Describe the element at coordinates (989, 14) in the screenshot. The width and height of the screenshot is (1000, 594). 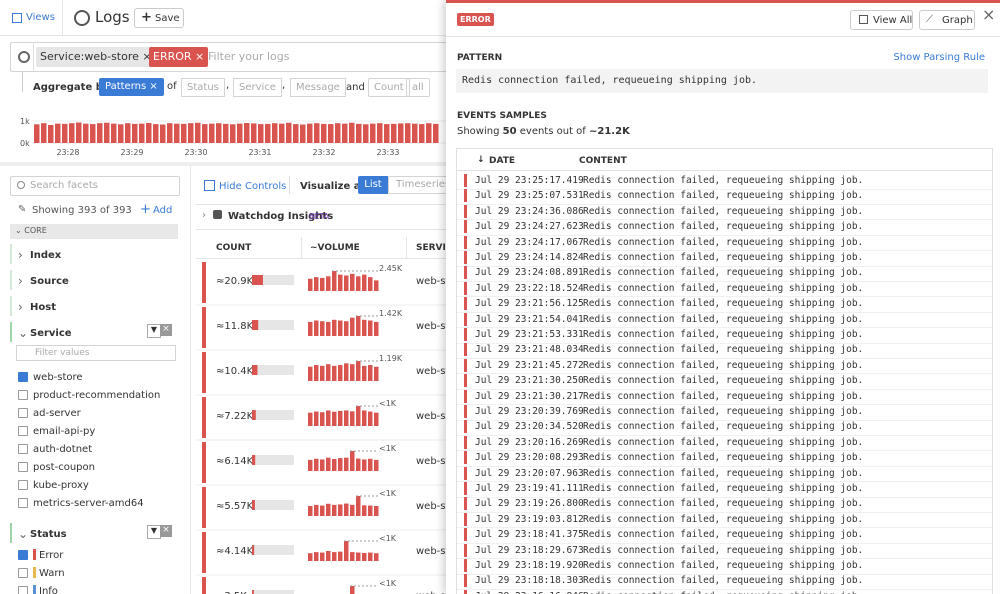
I see `close-button: ×` at that location.